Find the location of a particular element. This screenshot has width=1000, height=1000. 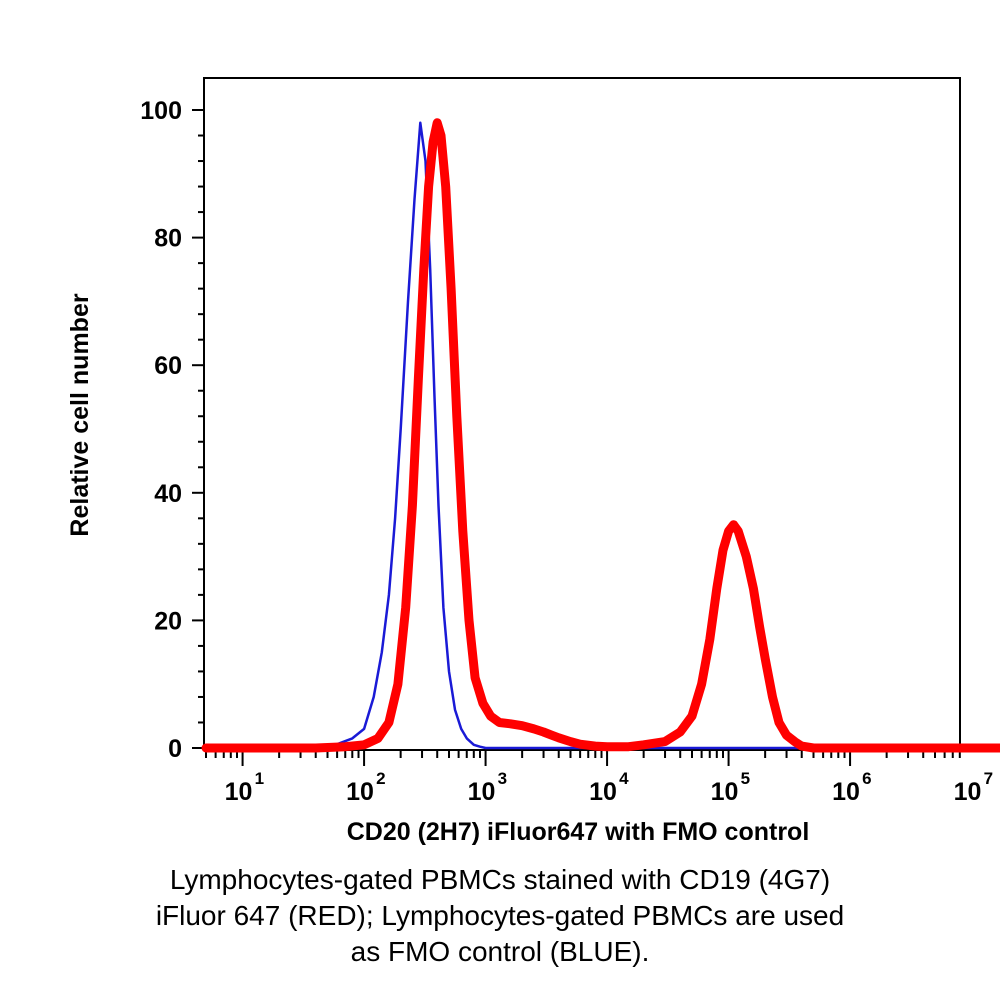

y-tick-label: 0 is located at coordinates (175, 749).